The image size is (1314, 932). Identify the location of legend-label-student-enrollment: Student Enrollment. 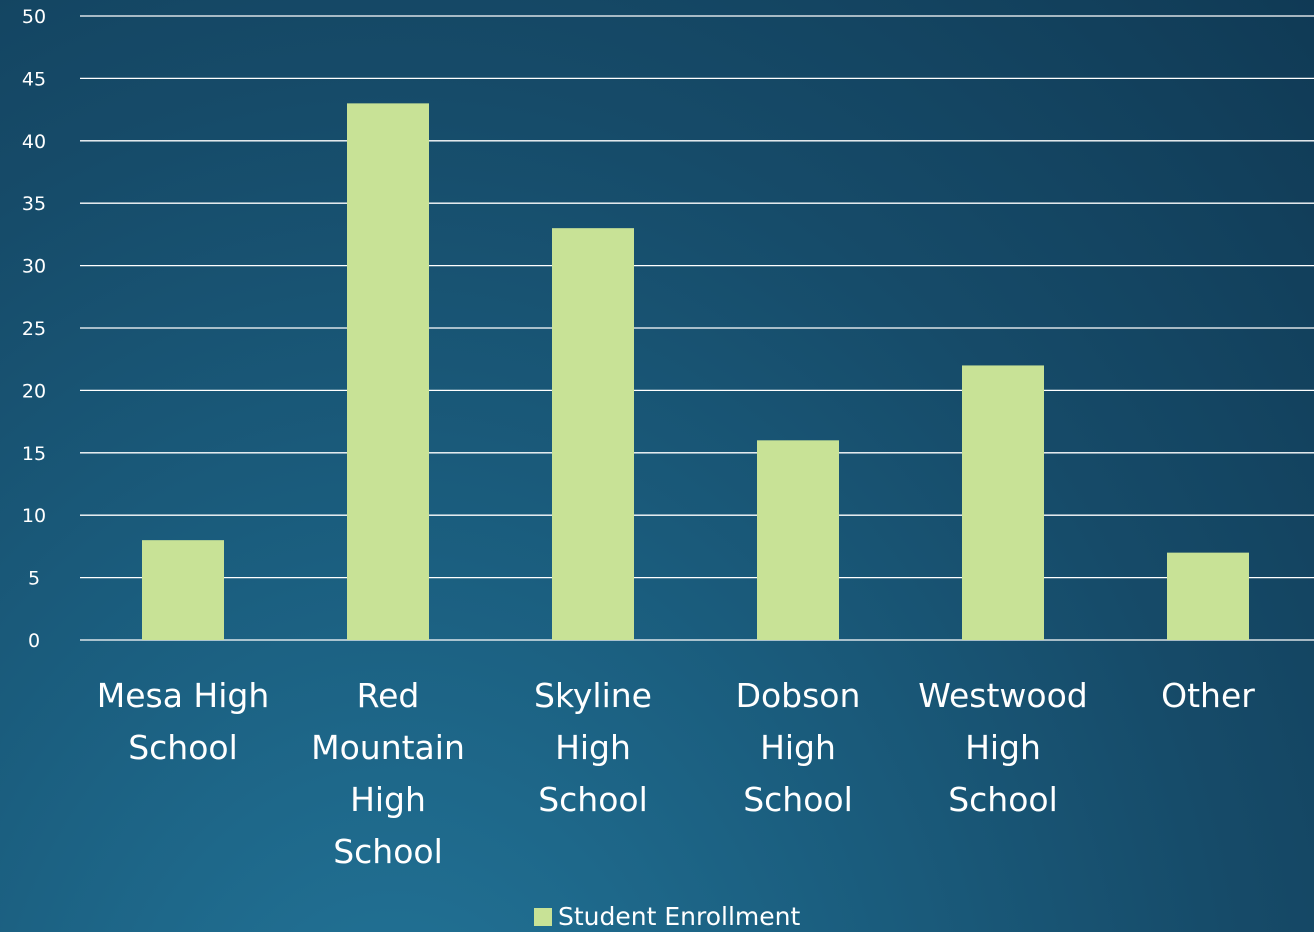
(679, 916).